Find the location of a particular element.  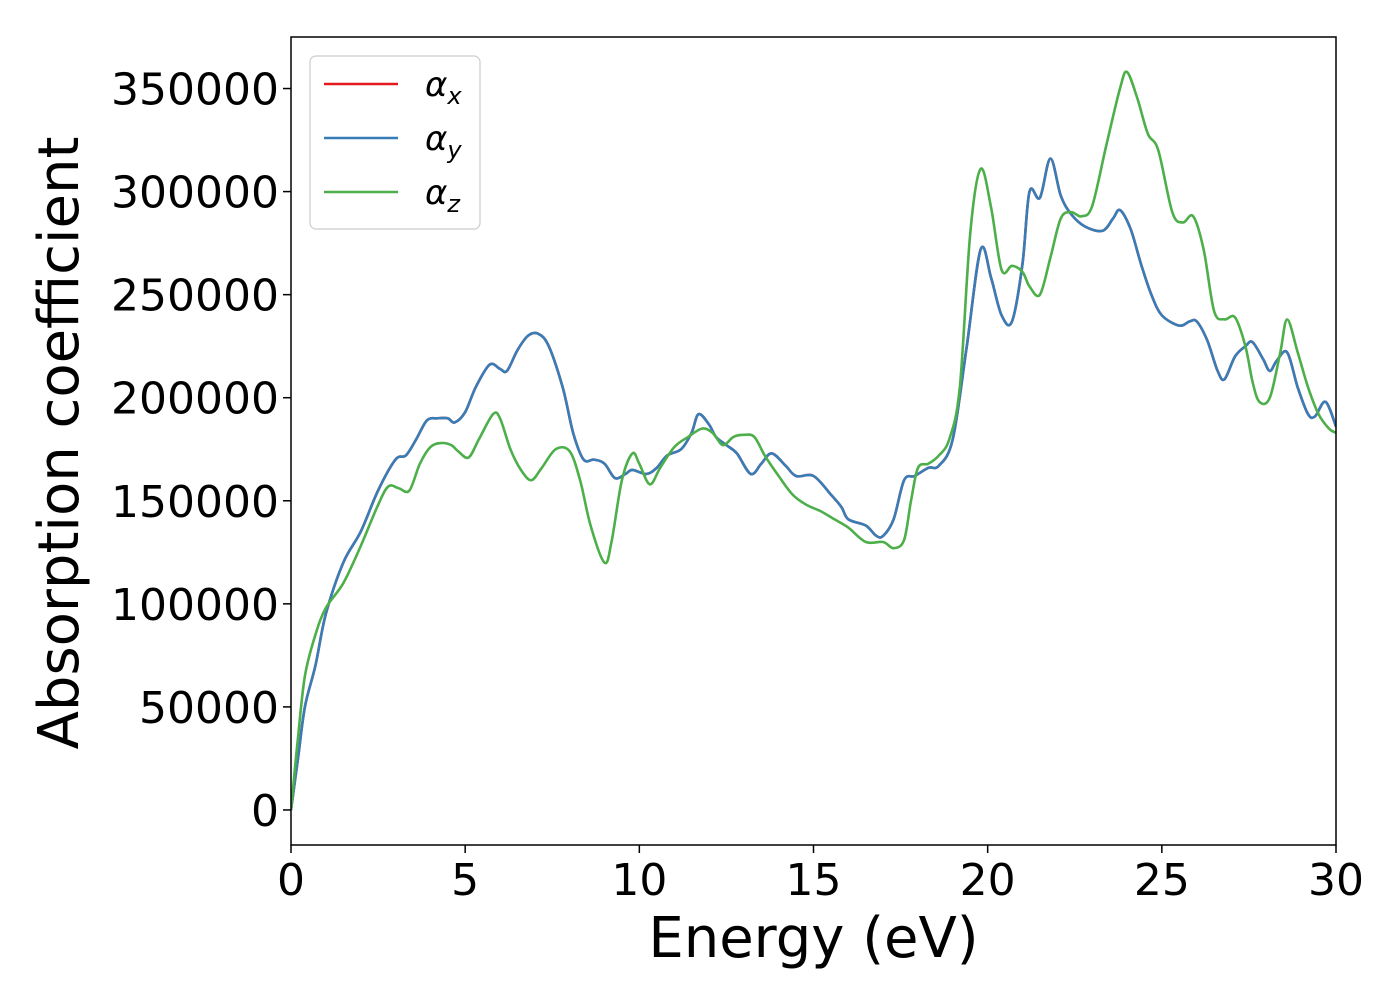

y-axis-title: Absorption coefficient is located at coordinates (59, 443).